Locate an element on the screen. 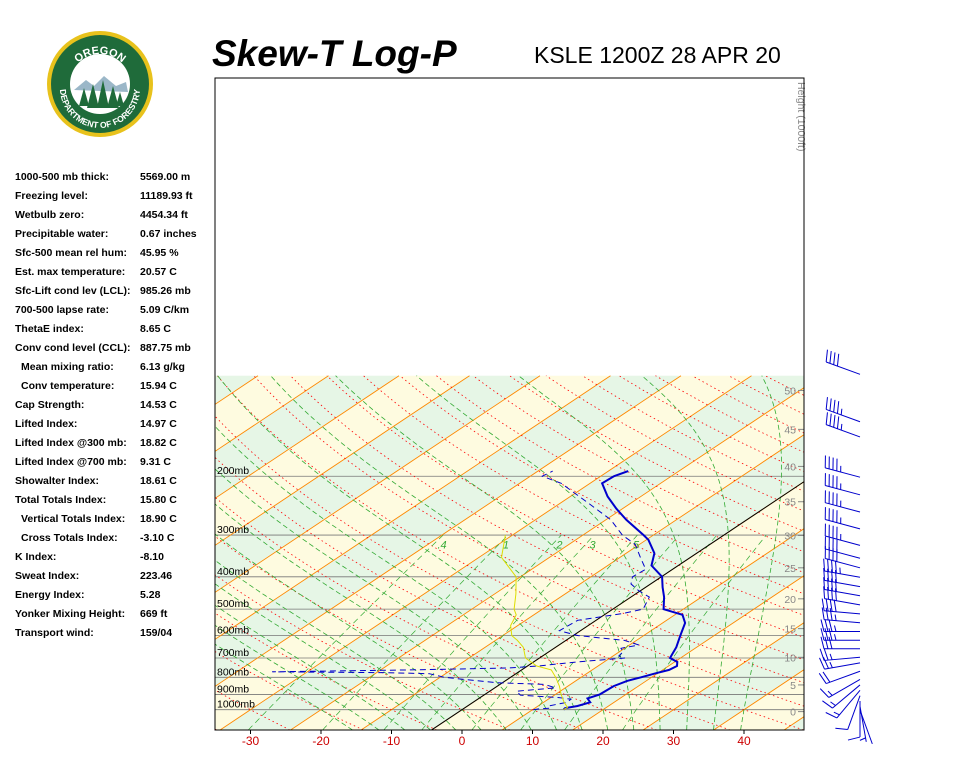  stat-row: Yonker Mixing Height: 669 ft is located at coordinates (115, 614).